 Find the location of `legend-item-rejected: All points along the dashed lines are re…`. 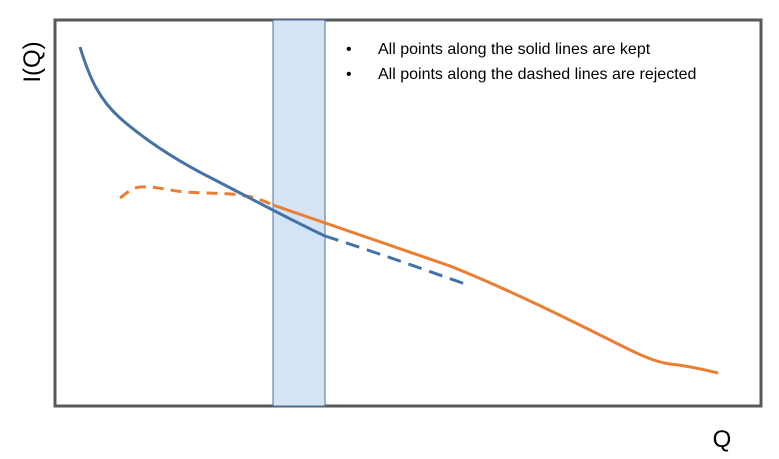

legend-item-rejected: All points along the dashed lines are re… is located at coordinates (537, 74).